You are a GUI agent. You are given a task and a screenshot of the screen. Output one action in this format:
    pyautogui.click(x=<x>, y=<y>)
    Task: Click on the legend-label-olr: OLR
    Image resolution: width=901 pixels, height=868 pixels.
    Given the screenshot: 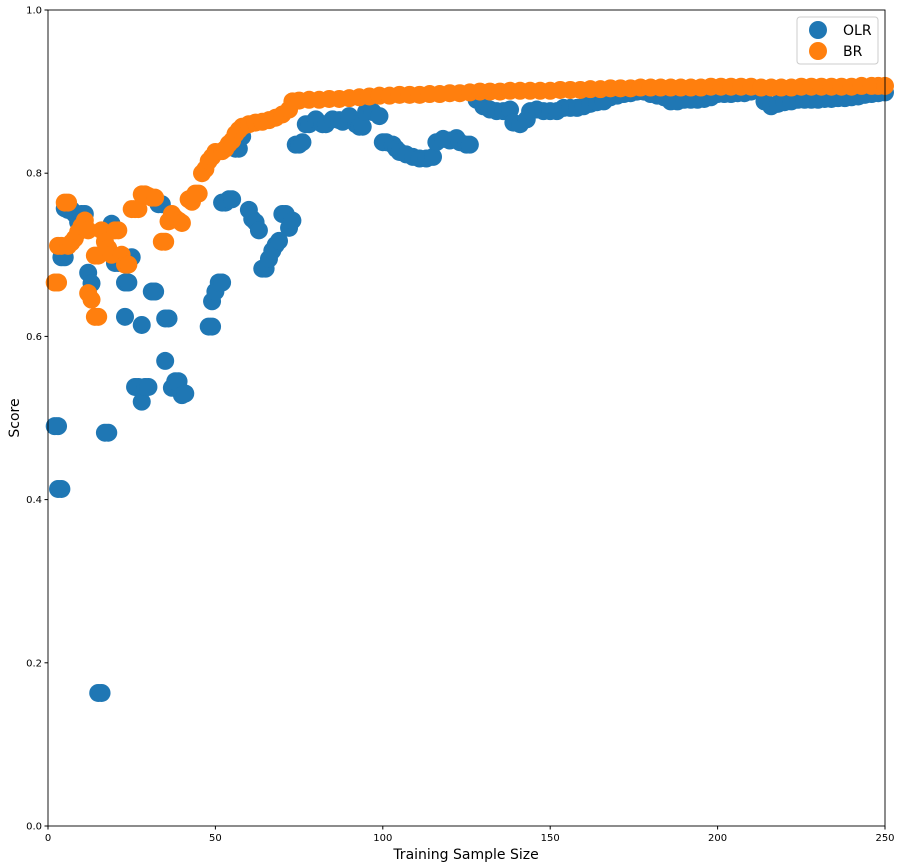 What is the action you would take?
    pyautogui.click(x=857, y=31)
    